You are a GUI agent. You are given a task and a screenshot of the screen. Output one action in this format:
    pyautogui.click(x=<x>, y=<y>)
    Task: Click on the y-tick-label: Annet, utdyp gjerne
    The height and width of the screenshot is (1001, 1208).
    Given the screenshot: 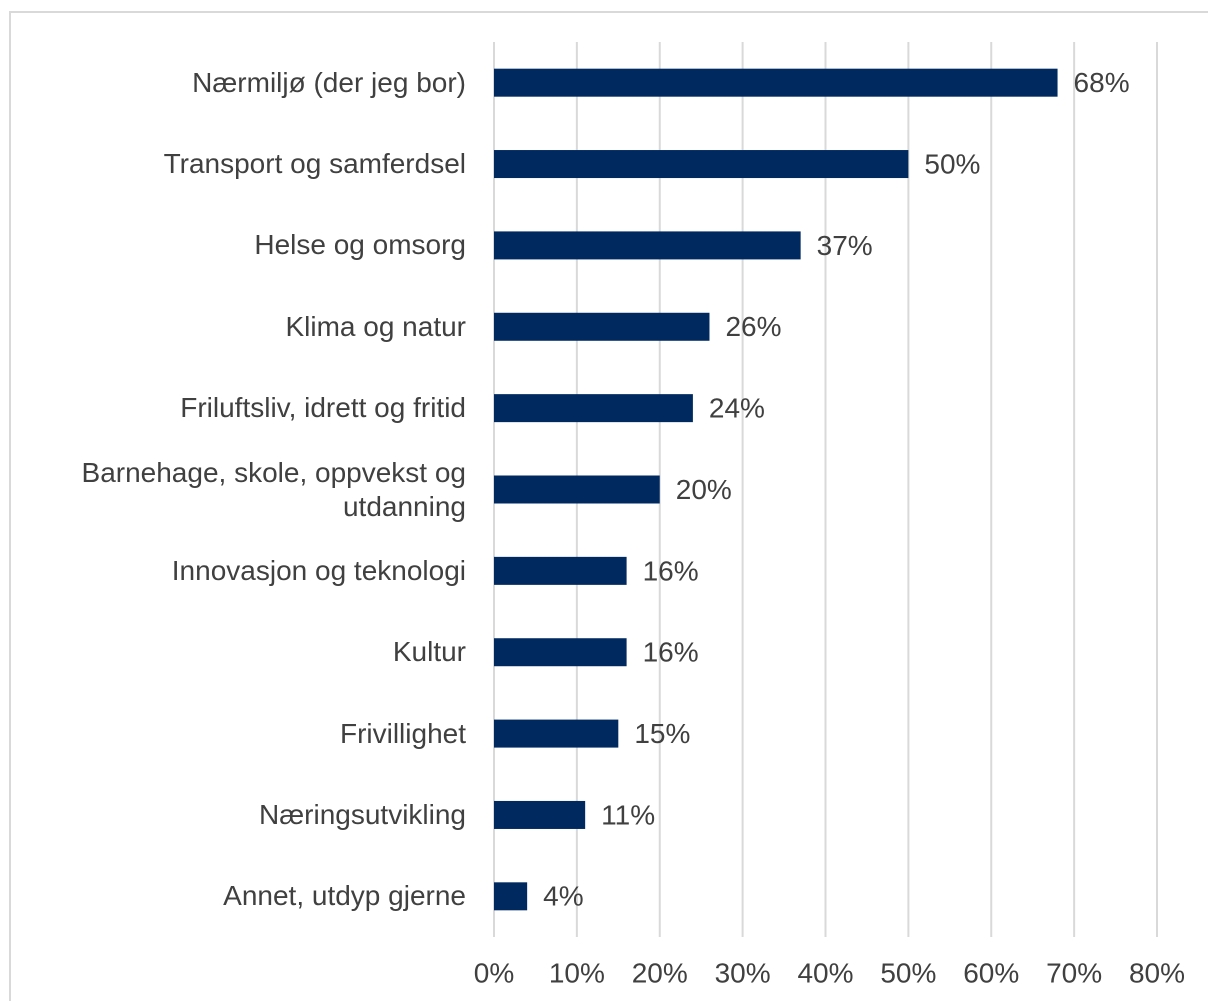 What is the action you would take?
    pyautogui.click(x=344, y=896)
    